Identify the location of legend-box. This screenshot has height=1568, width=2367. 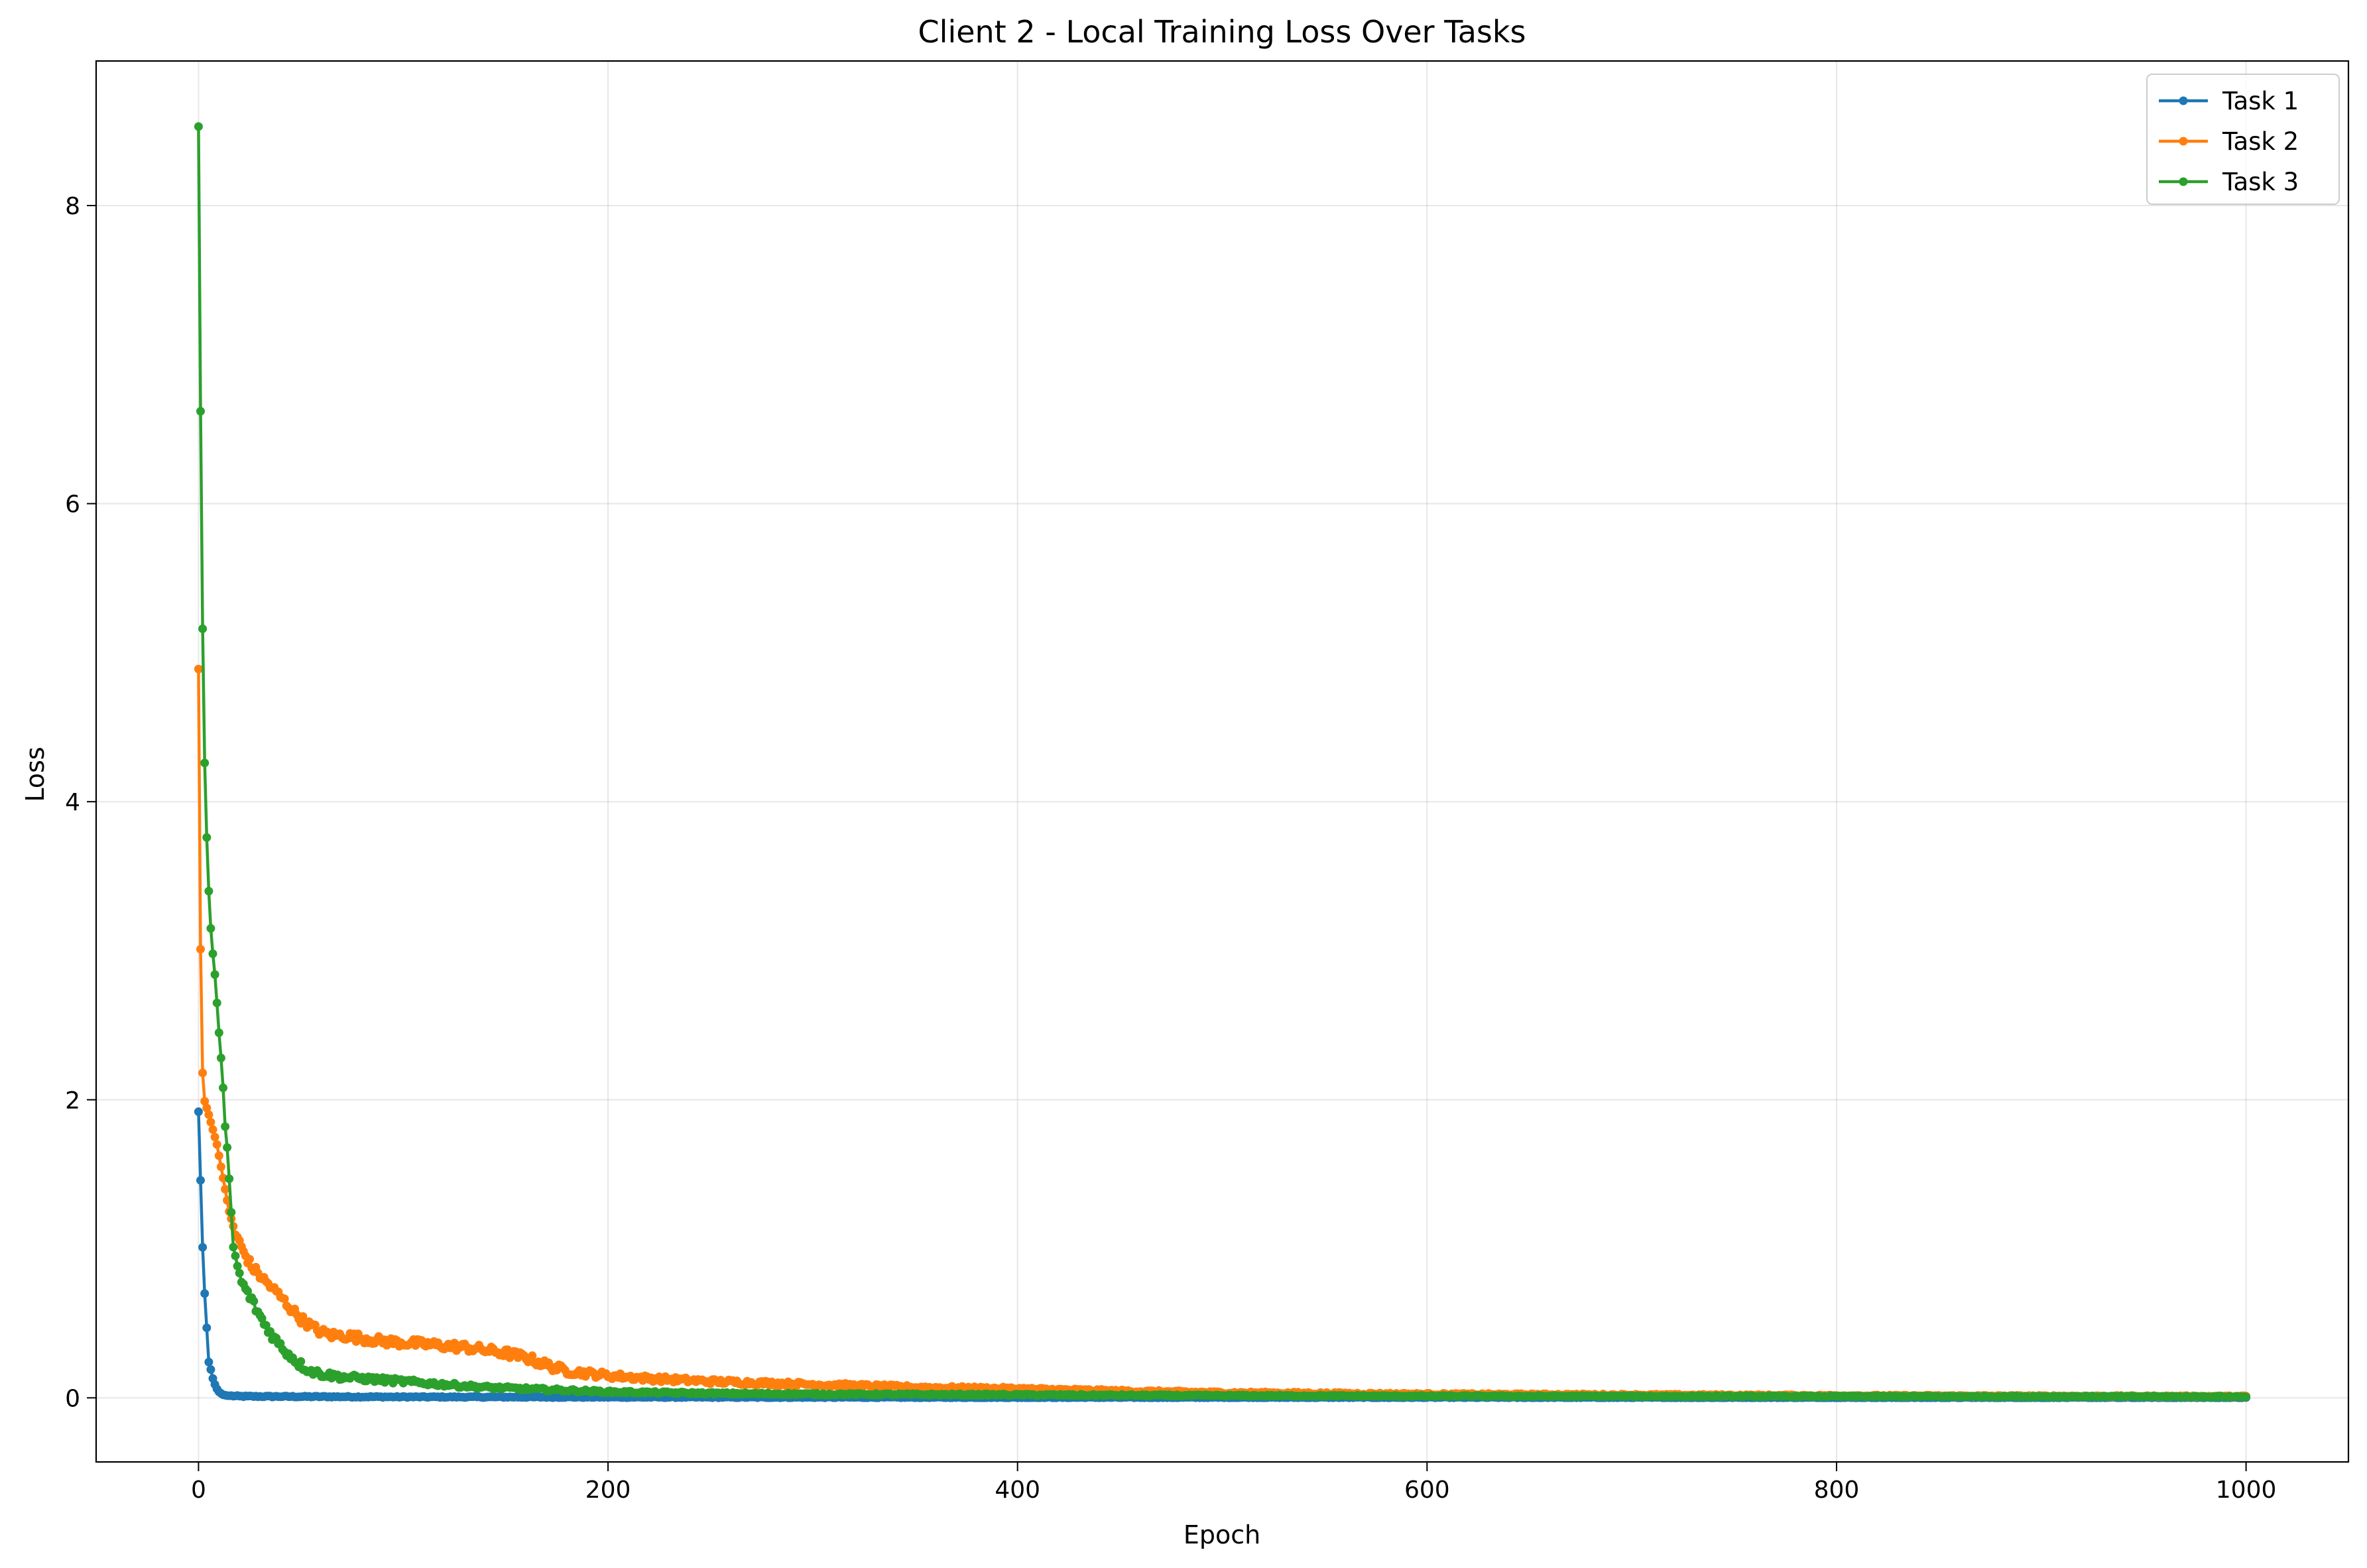
(2243, 139).